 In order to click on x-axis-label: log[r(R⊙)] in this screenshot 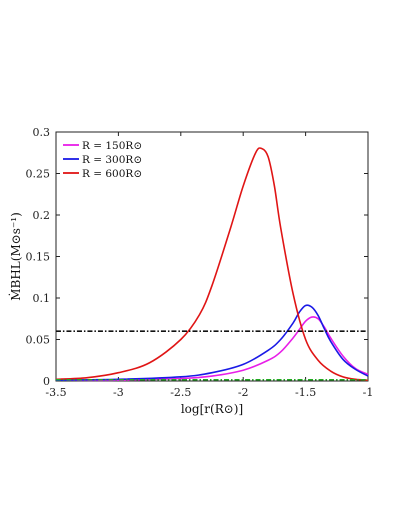, I will do `click(212, 409)`.